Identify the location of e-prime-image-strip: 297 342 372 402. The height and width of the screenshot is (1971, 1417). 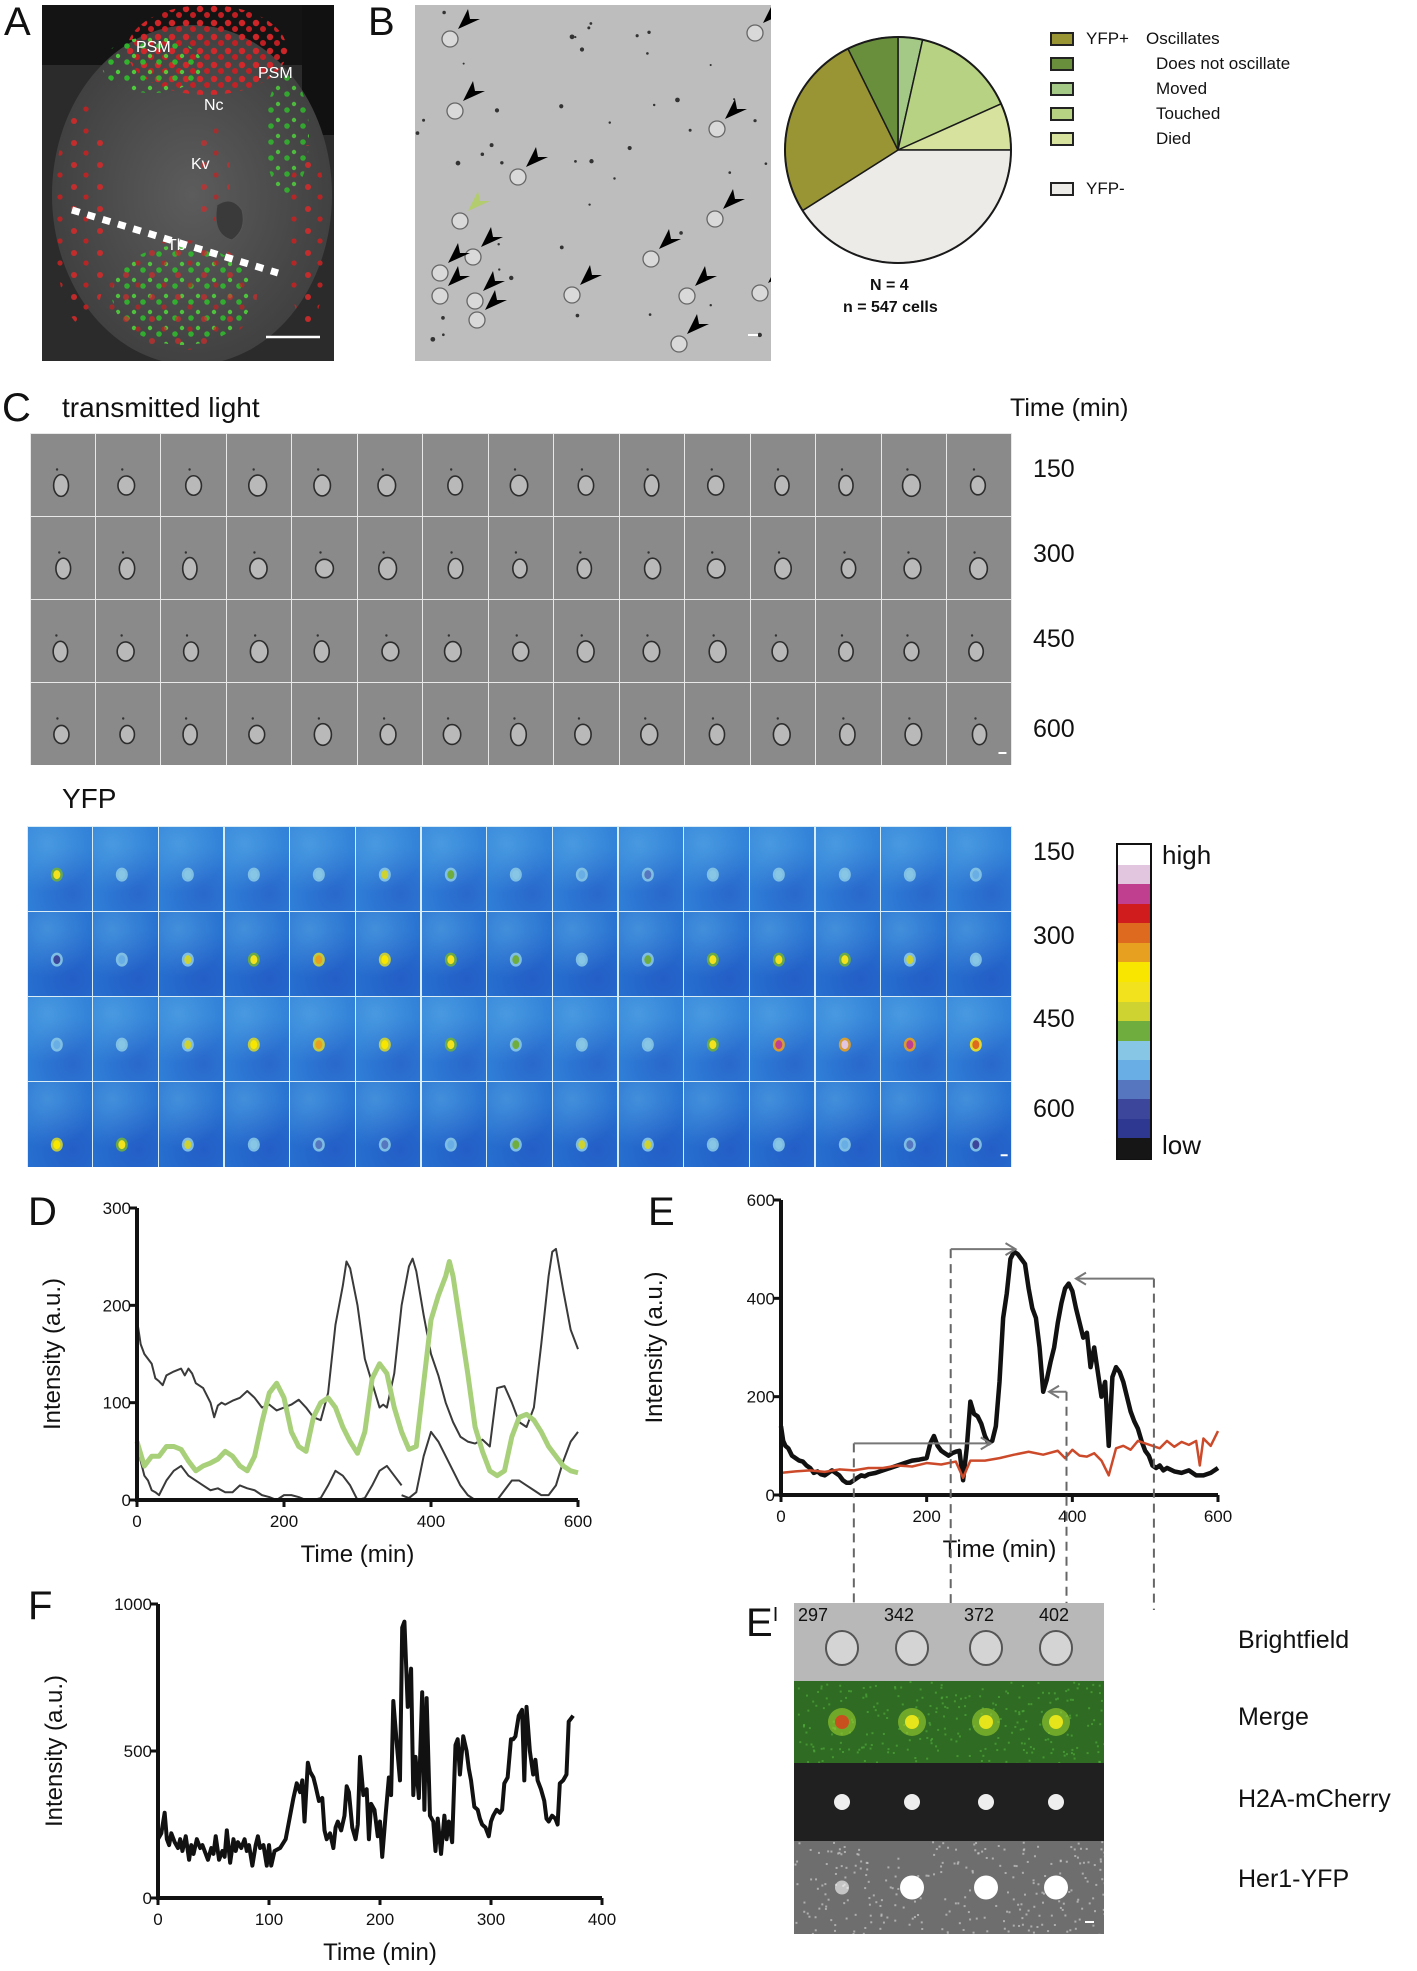
(950, 1769).